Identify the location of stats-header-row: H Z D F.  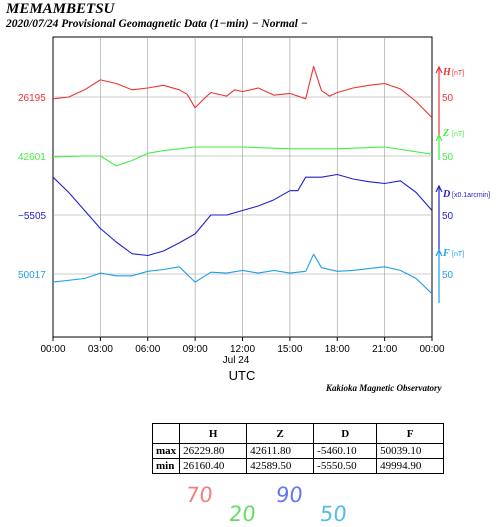
(298, 433).